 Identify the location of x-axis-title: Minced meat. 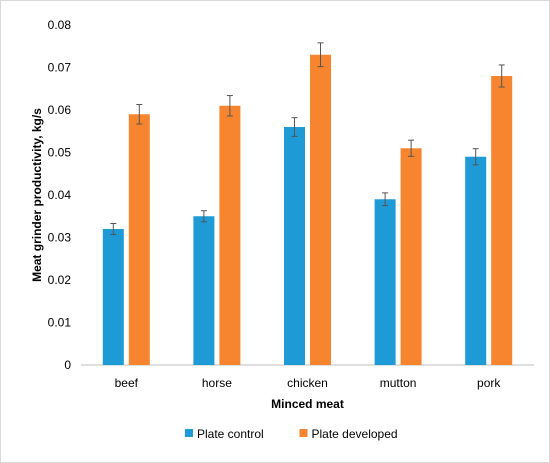
(307, 404).